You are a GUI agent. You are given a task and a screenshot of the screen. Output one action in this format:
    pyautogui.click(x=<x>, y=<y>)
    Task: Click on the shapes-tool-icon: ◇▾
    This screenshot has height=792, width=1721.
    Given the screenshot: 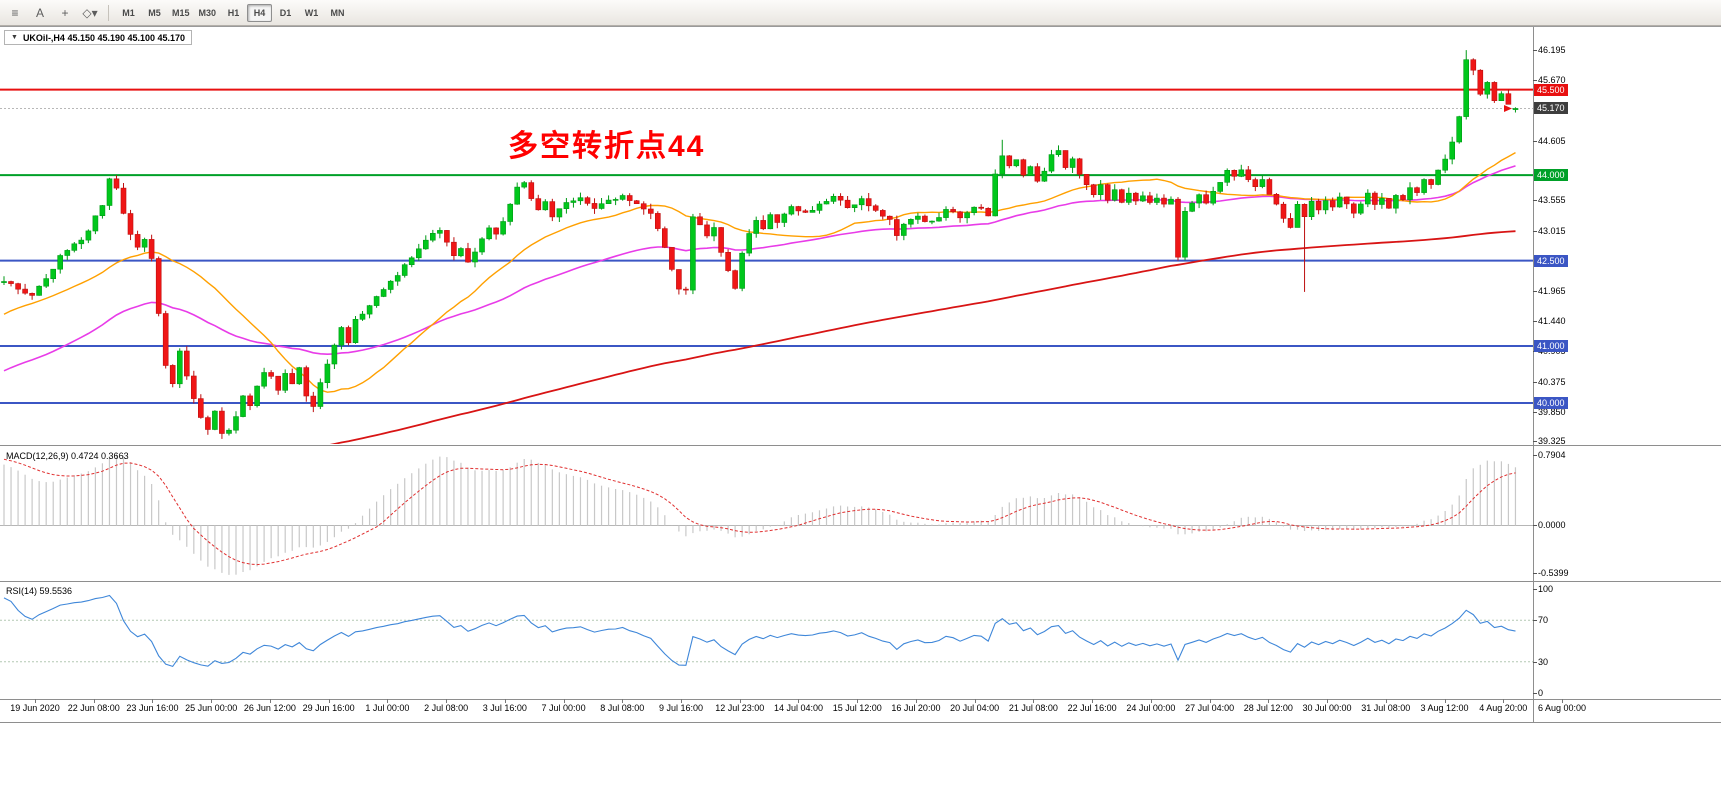 What is the action you would take?
    pyautogui.click(x=90, y=12)
    